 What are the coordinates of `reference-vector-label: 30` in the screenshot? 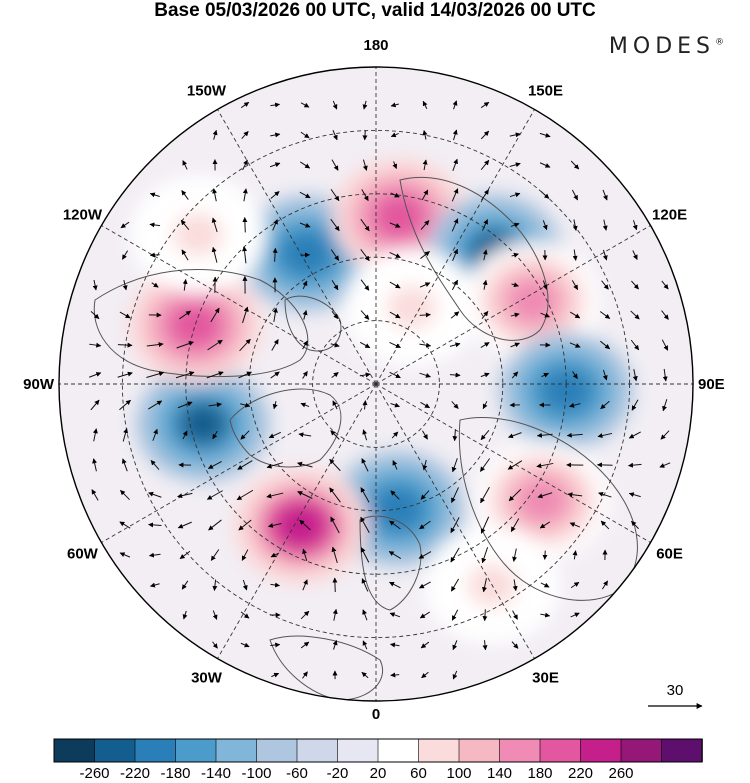 It's located at (675, 690).